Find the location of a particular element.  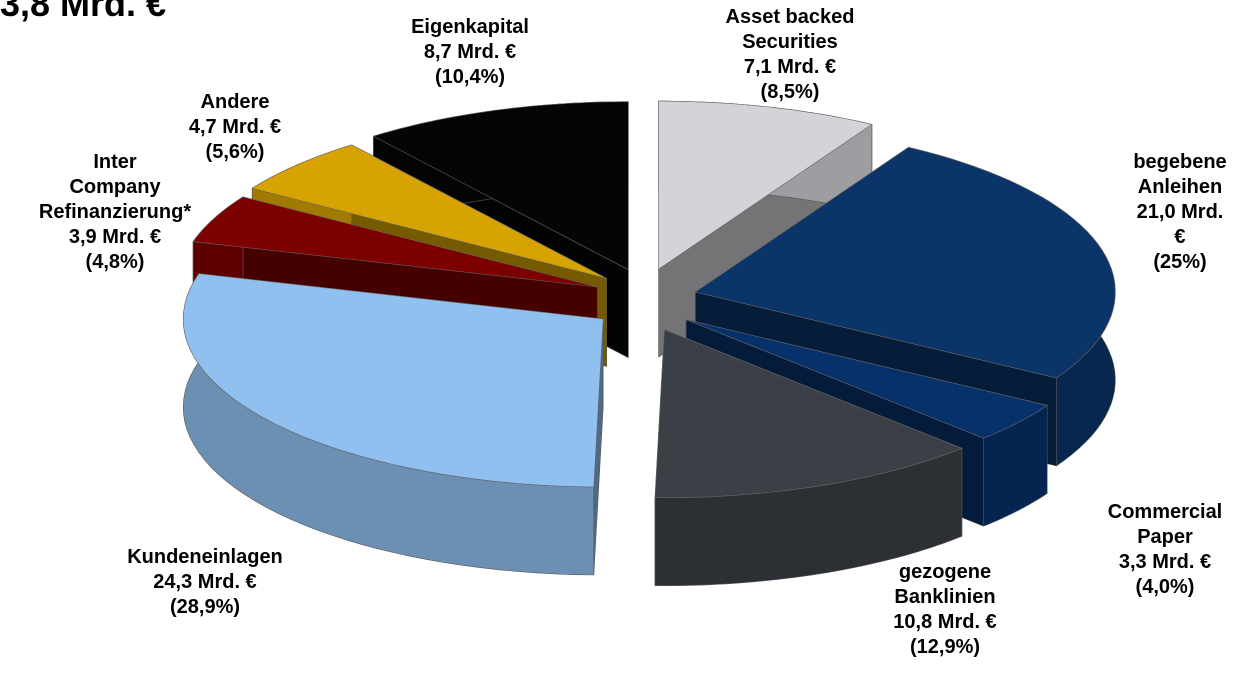

slice-name: Eigenkapital is located at coordinates (470, 27).